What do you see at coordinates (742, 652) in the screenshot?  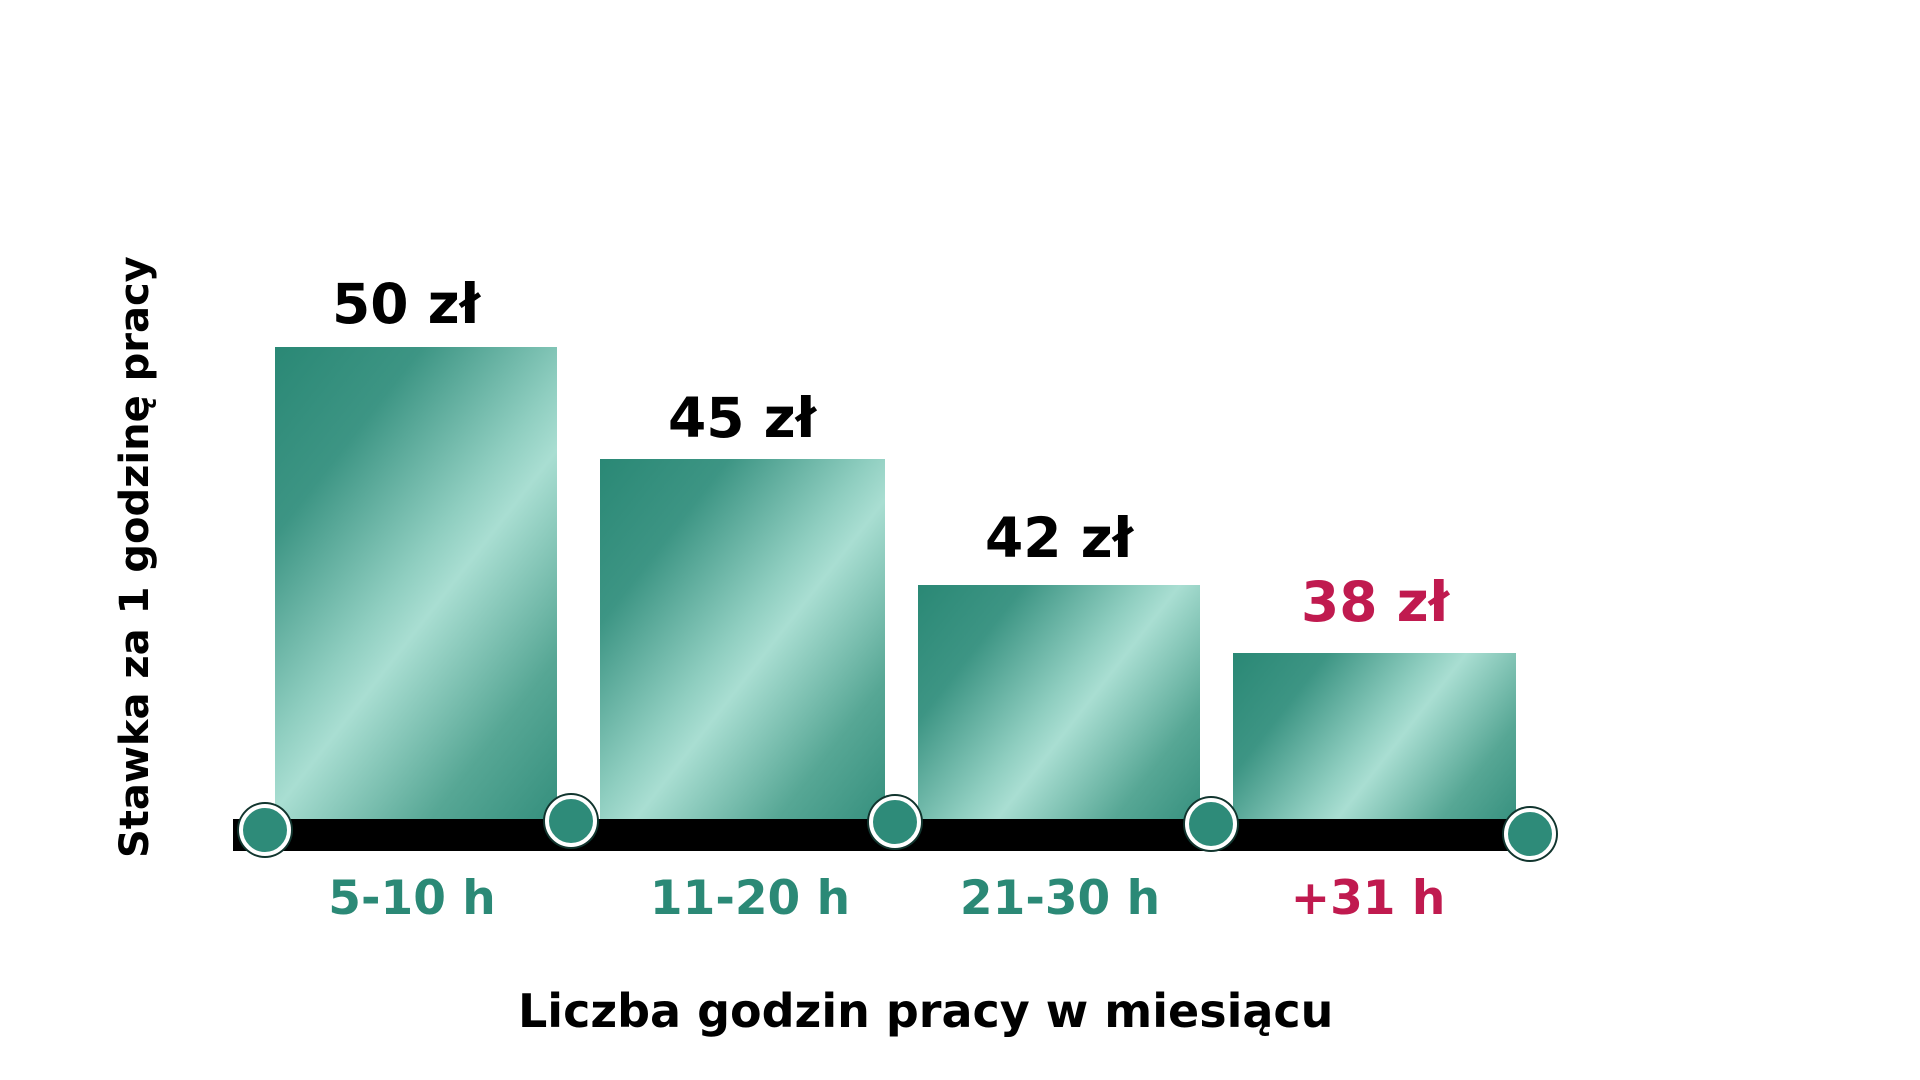 I see `bar-11-20h` at bounding box center [742, 652].